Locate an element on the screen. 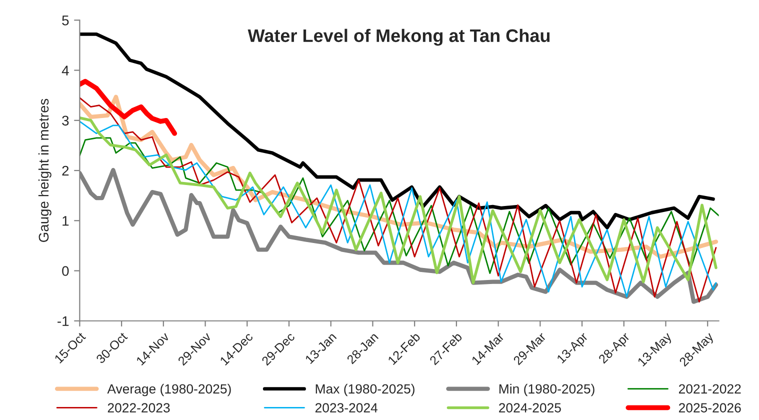  y-tick-label: 2 is located at coordinates (65, 171).